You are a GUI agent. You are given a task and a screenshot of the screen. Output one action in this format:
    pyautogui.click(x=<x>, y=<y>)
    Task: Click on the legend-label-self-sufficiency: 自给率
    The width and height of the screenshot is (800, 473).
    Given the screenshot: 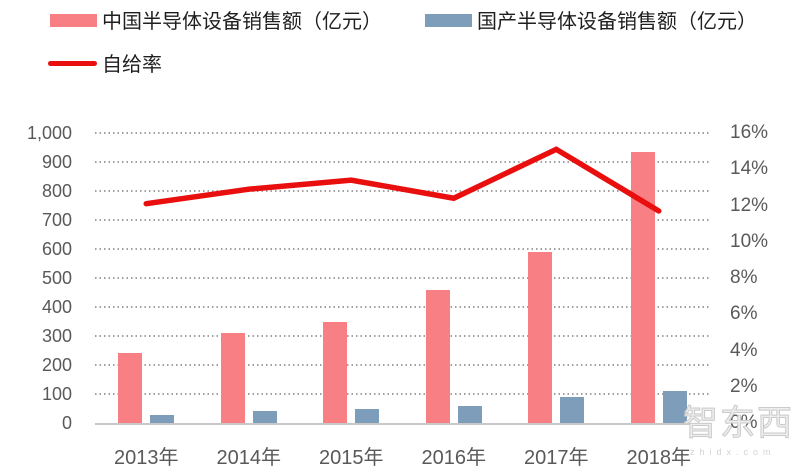 What is the action you would take?
    pyautogui.click(x=132, y=64)
    